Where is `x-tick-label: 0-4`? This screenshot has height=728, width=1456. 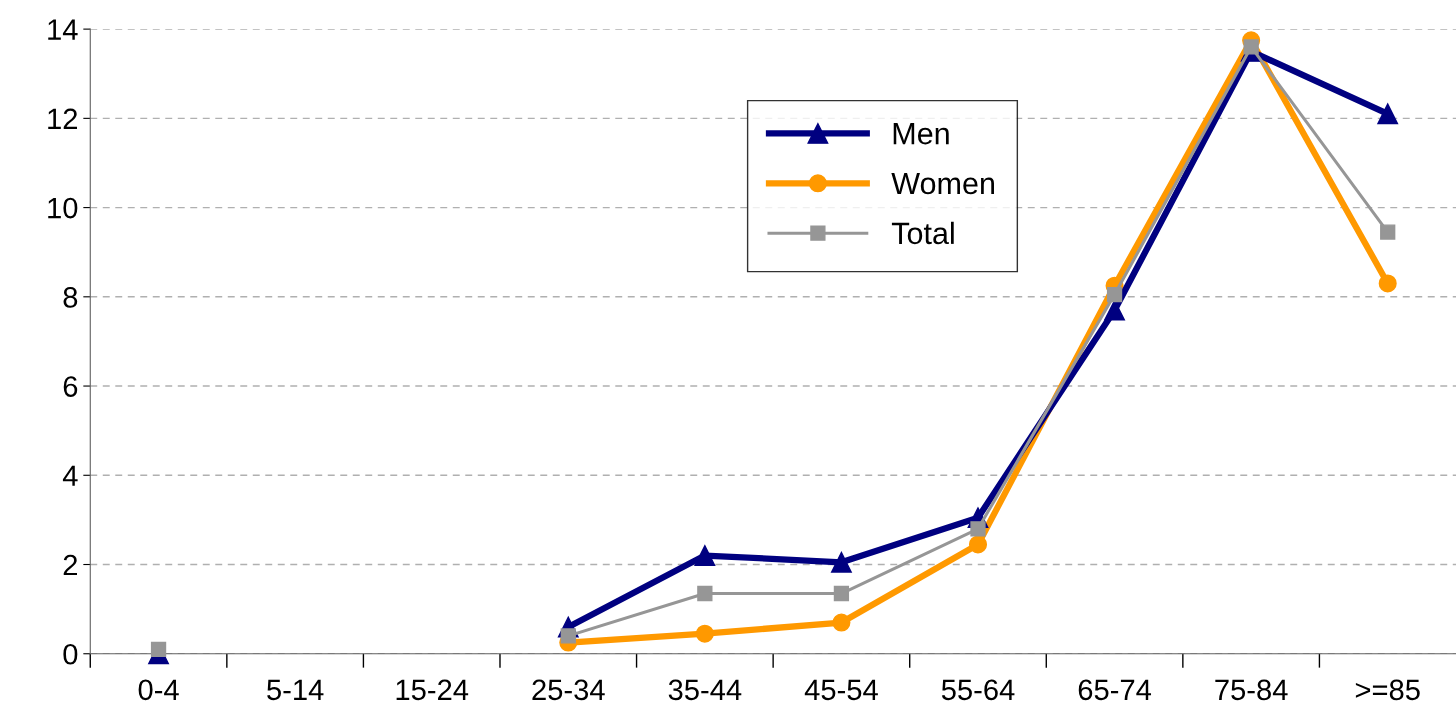
x-tick-label: 0-4 is located at coordinates (158, 690).